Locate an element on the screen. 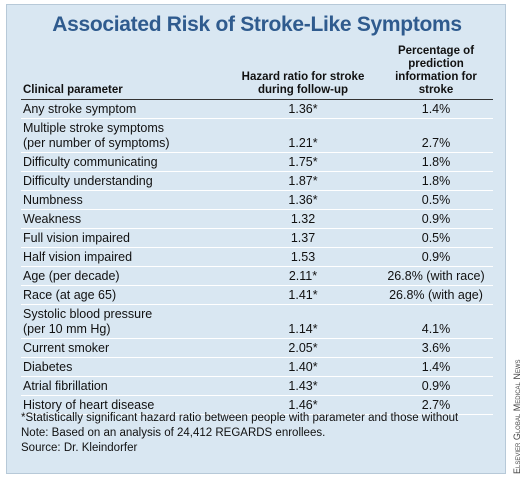 The width and height of the screenshot is (523, 480). table-row: History of heart disease 1.46* 2.7% is located at coordinates (257, 405).